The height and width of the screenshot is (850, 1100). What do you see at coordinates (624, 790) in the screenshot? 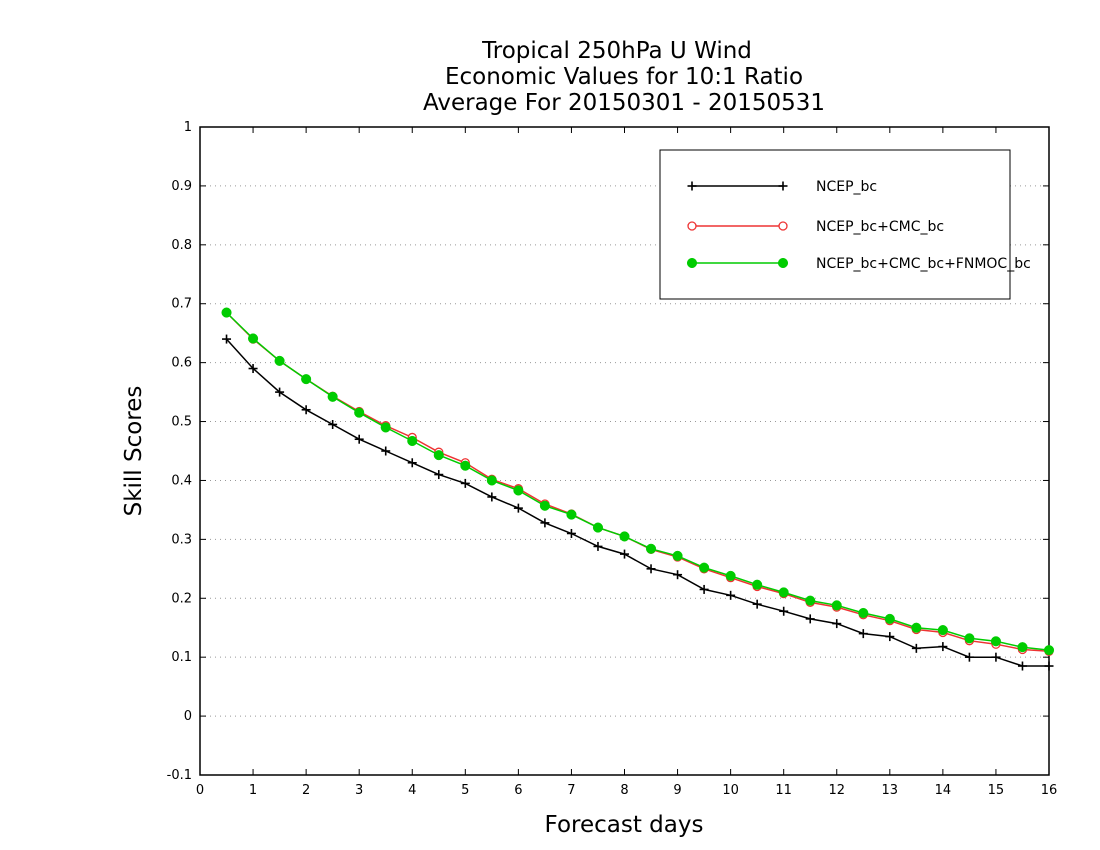
I see `x-tick-label: 8` at bounding box center [624, 790].